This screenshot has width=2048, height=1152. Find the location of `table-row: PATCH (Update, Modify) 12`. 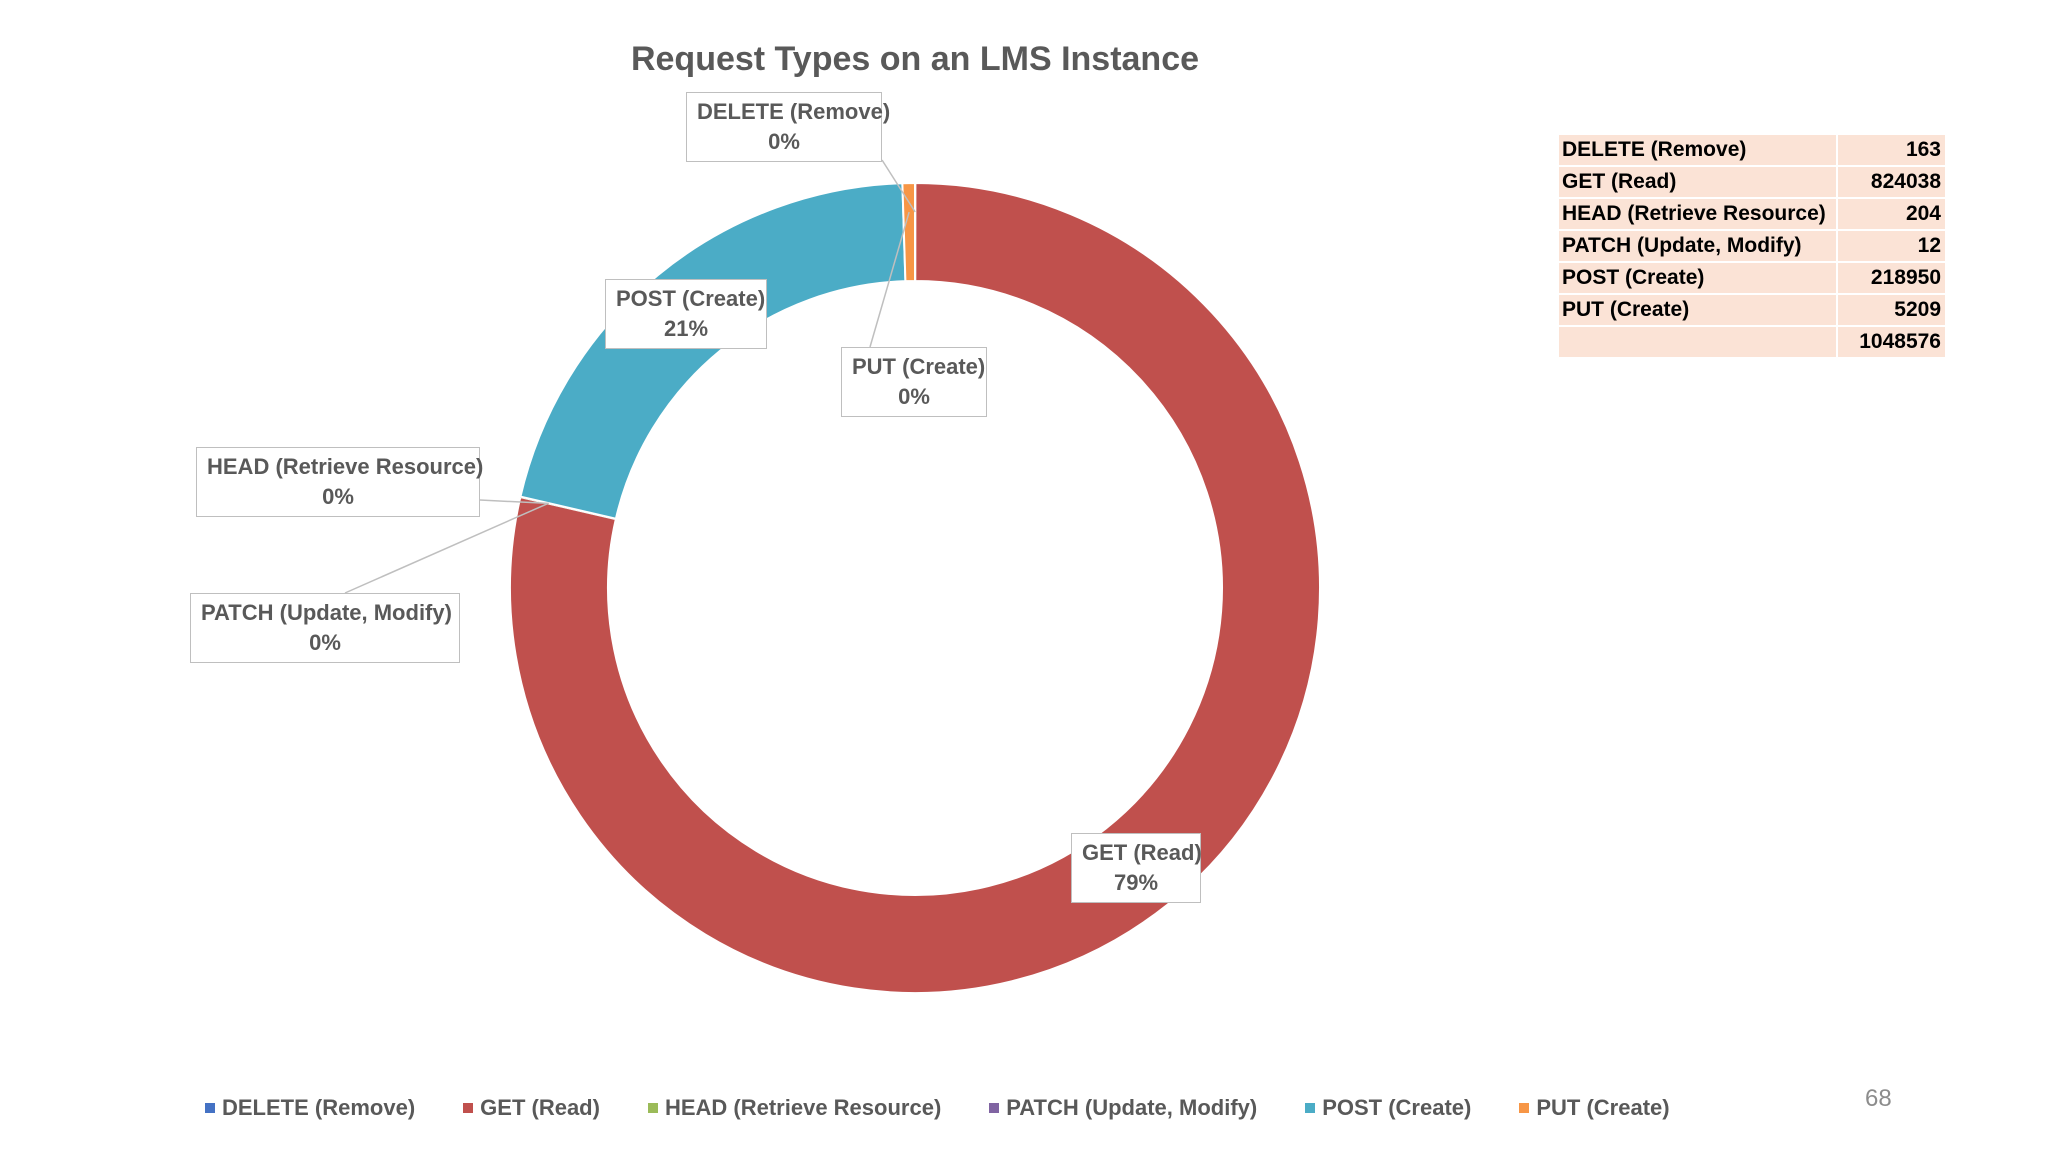

table-row: PATCH (Update, Modify) 12 is located at coordinates (1752, 246).